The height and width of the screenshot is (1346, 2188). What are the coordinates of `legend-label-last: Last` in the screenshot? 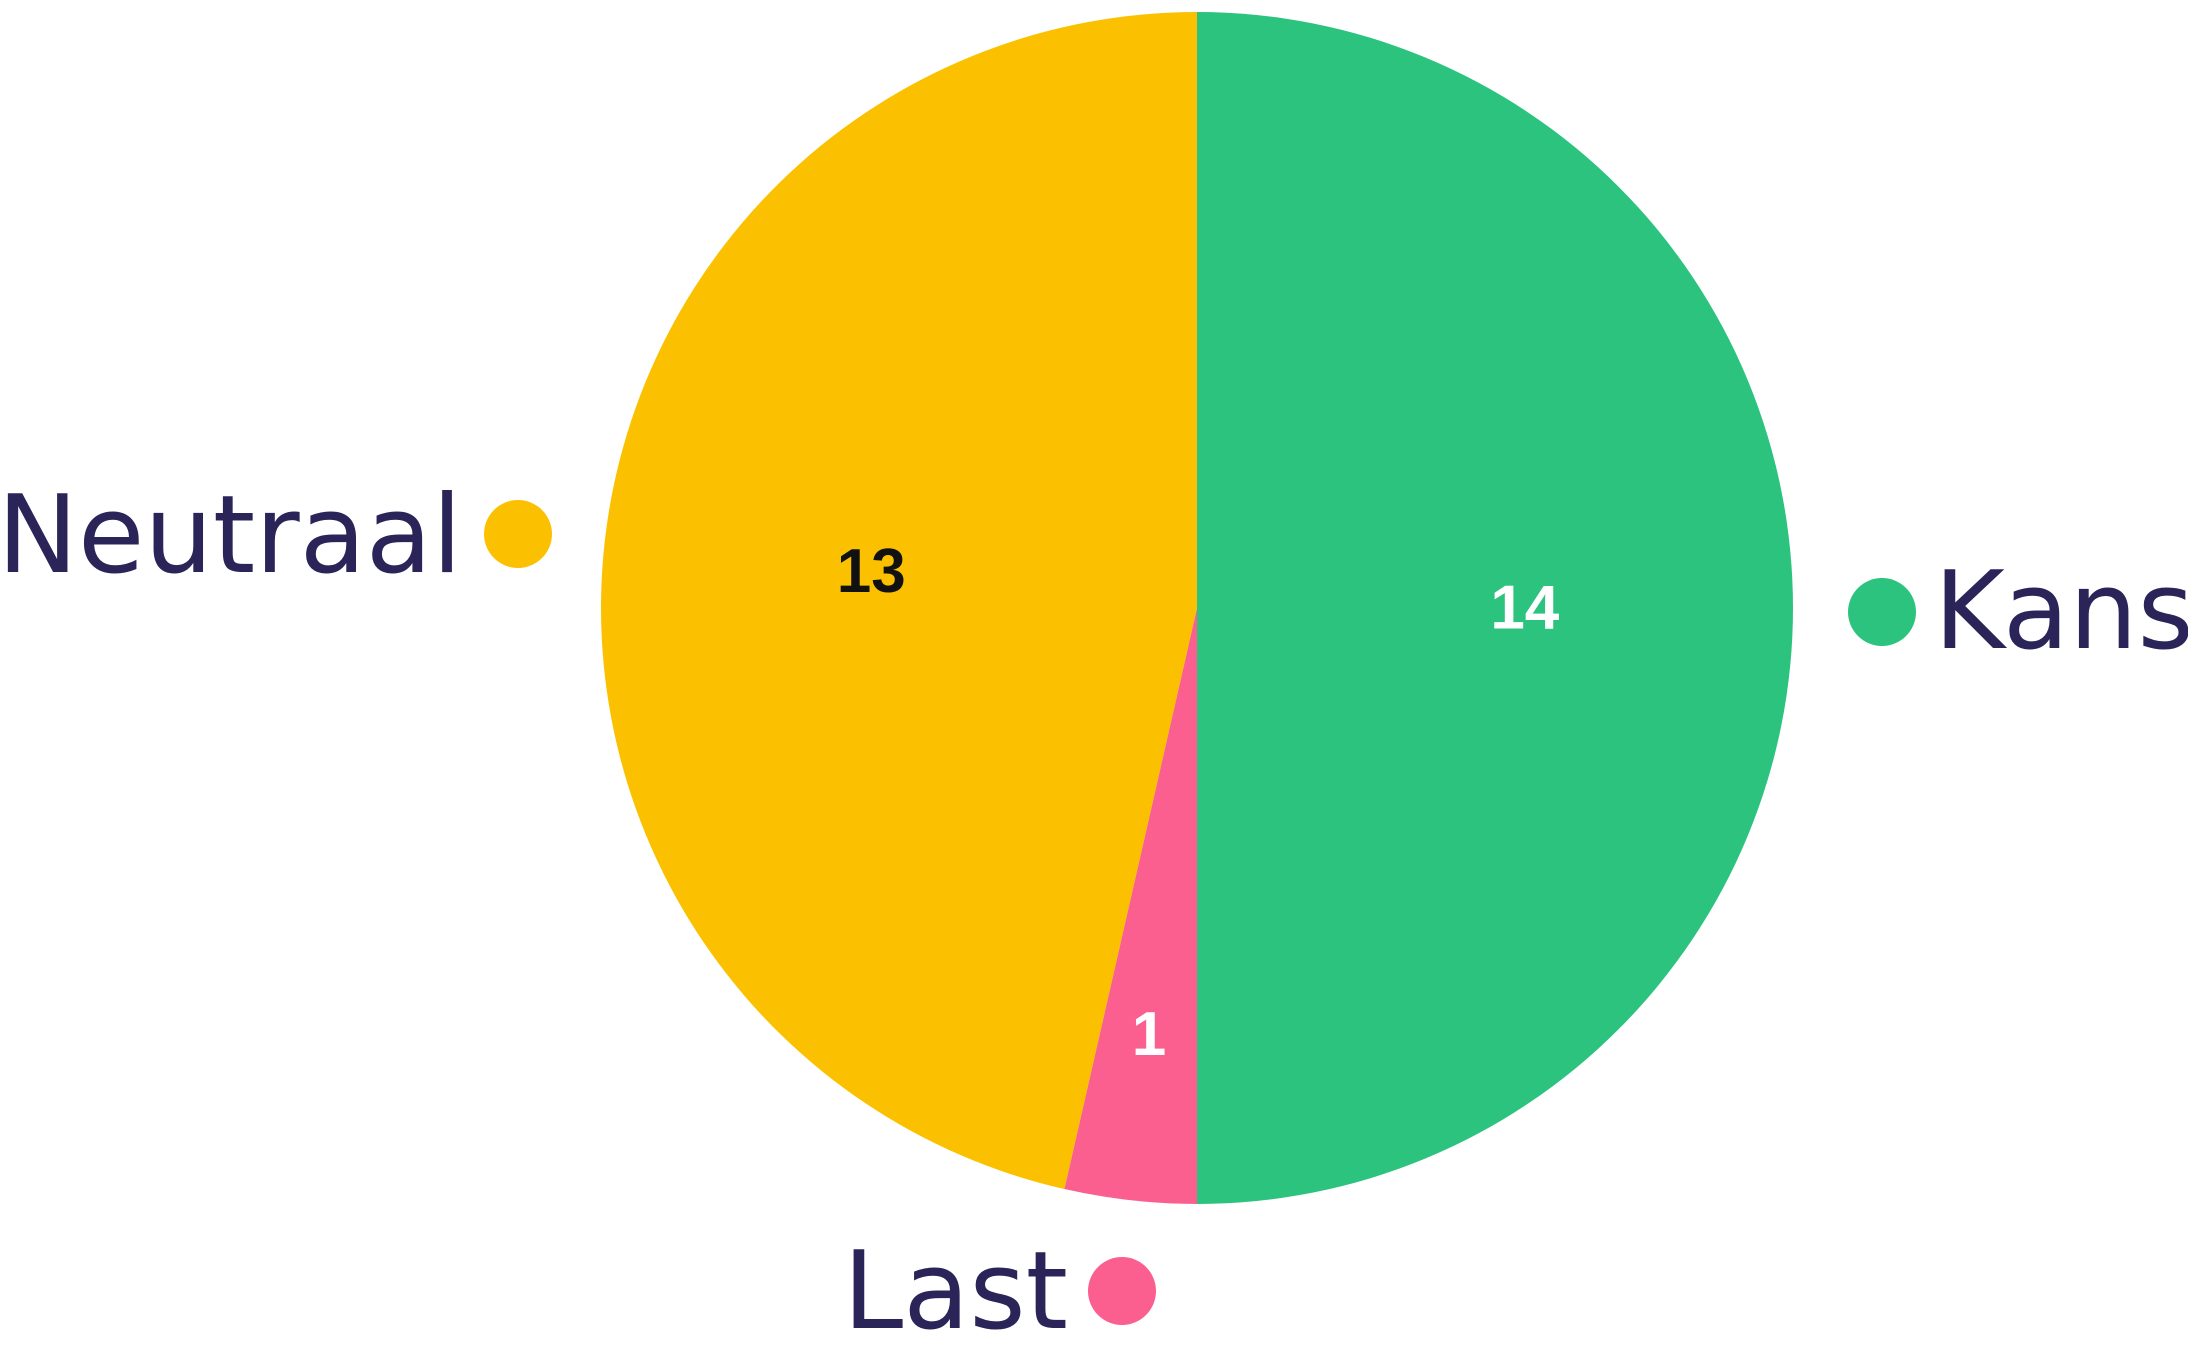 It's located at (955, 1287).